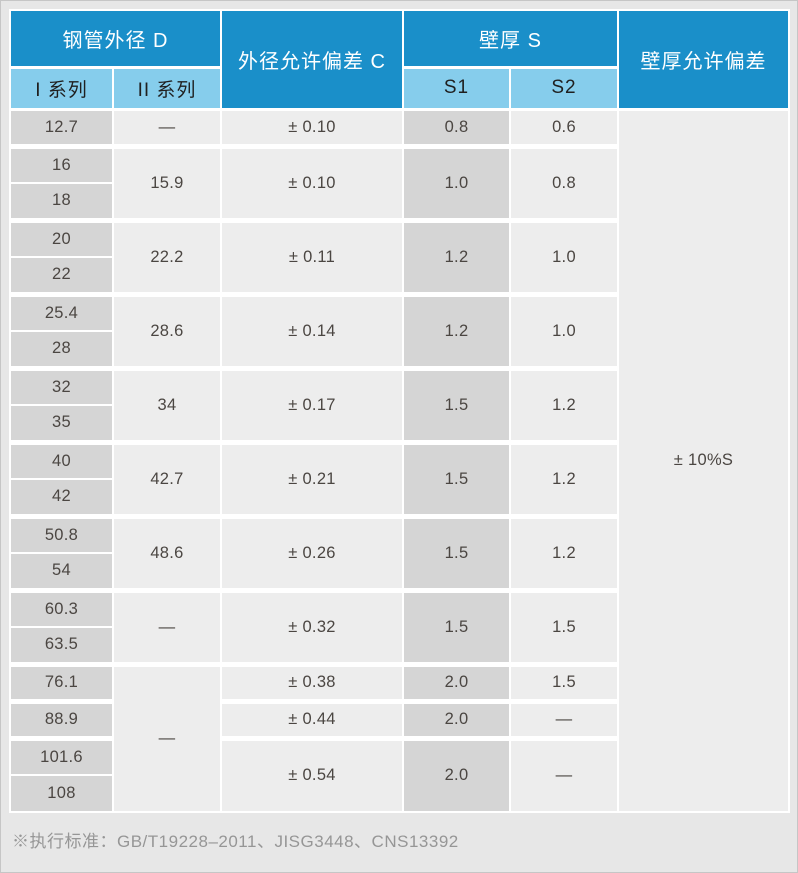  What do you see at coordinates (61, 755) in the screenshot?
I see `cell-series1: 101.6` at bounding box center [61, 755].